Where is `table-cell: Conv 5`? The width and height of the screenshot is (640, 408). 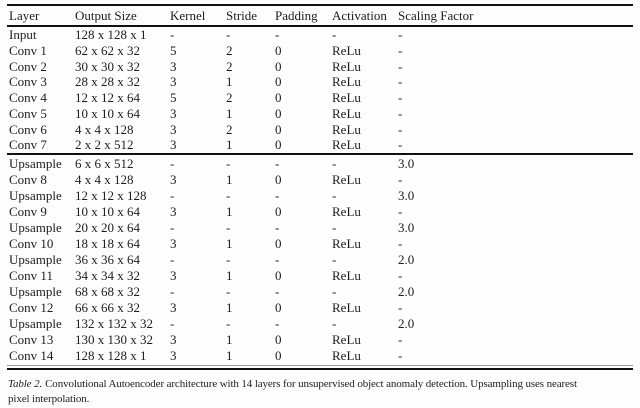
table-cell: Conv 5 is located at coordinates (28, 113).